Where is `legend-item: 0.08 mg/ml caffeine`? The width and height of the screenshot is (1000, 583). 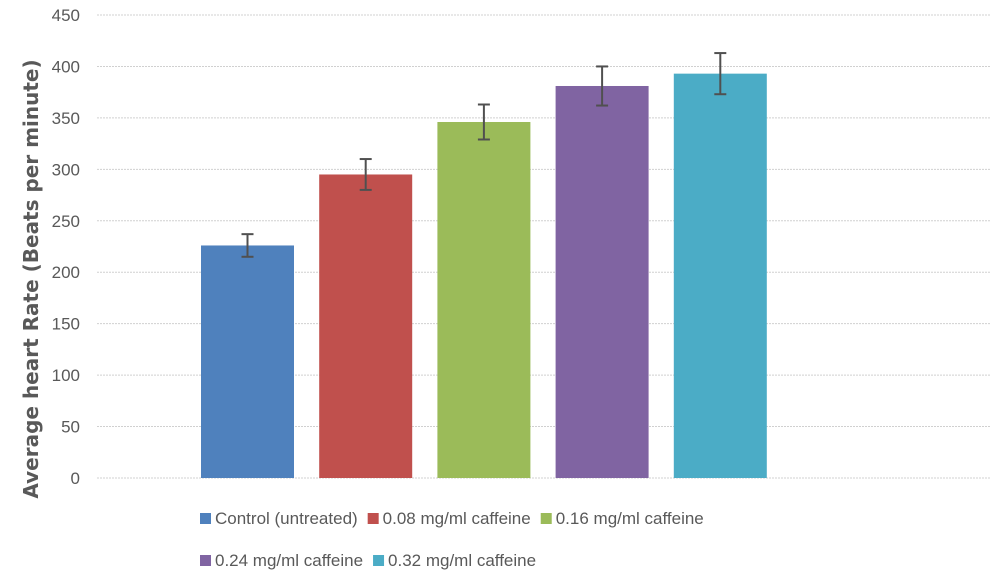
legend-item: 0.08 mg/ml caffeine is located at coordinates (449, 518).